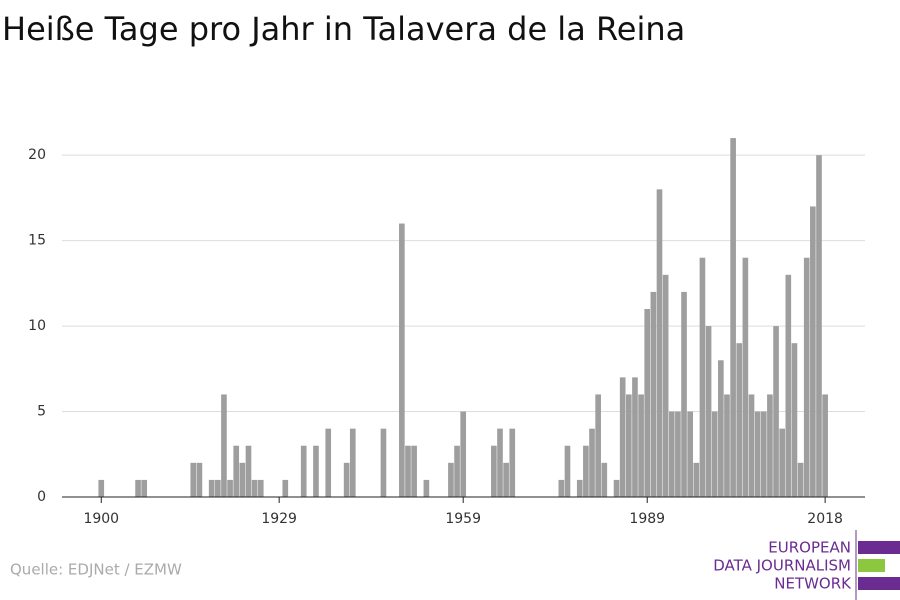 This screenshot has width=900, height=600. I want to click on logo-text: NETWORK, so click(813, 584).